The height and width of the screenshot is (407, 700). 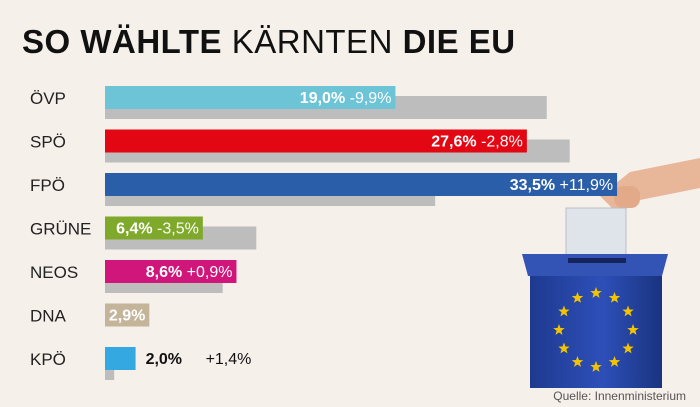 I want to click on bar-spoe, so click(x=316, y=141).